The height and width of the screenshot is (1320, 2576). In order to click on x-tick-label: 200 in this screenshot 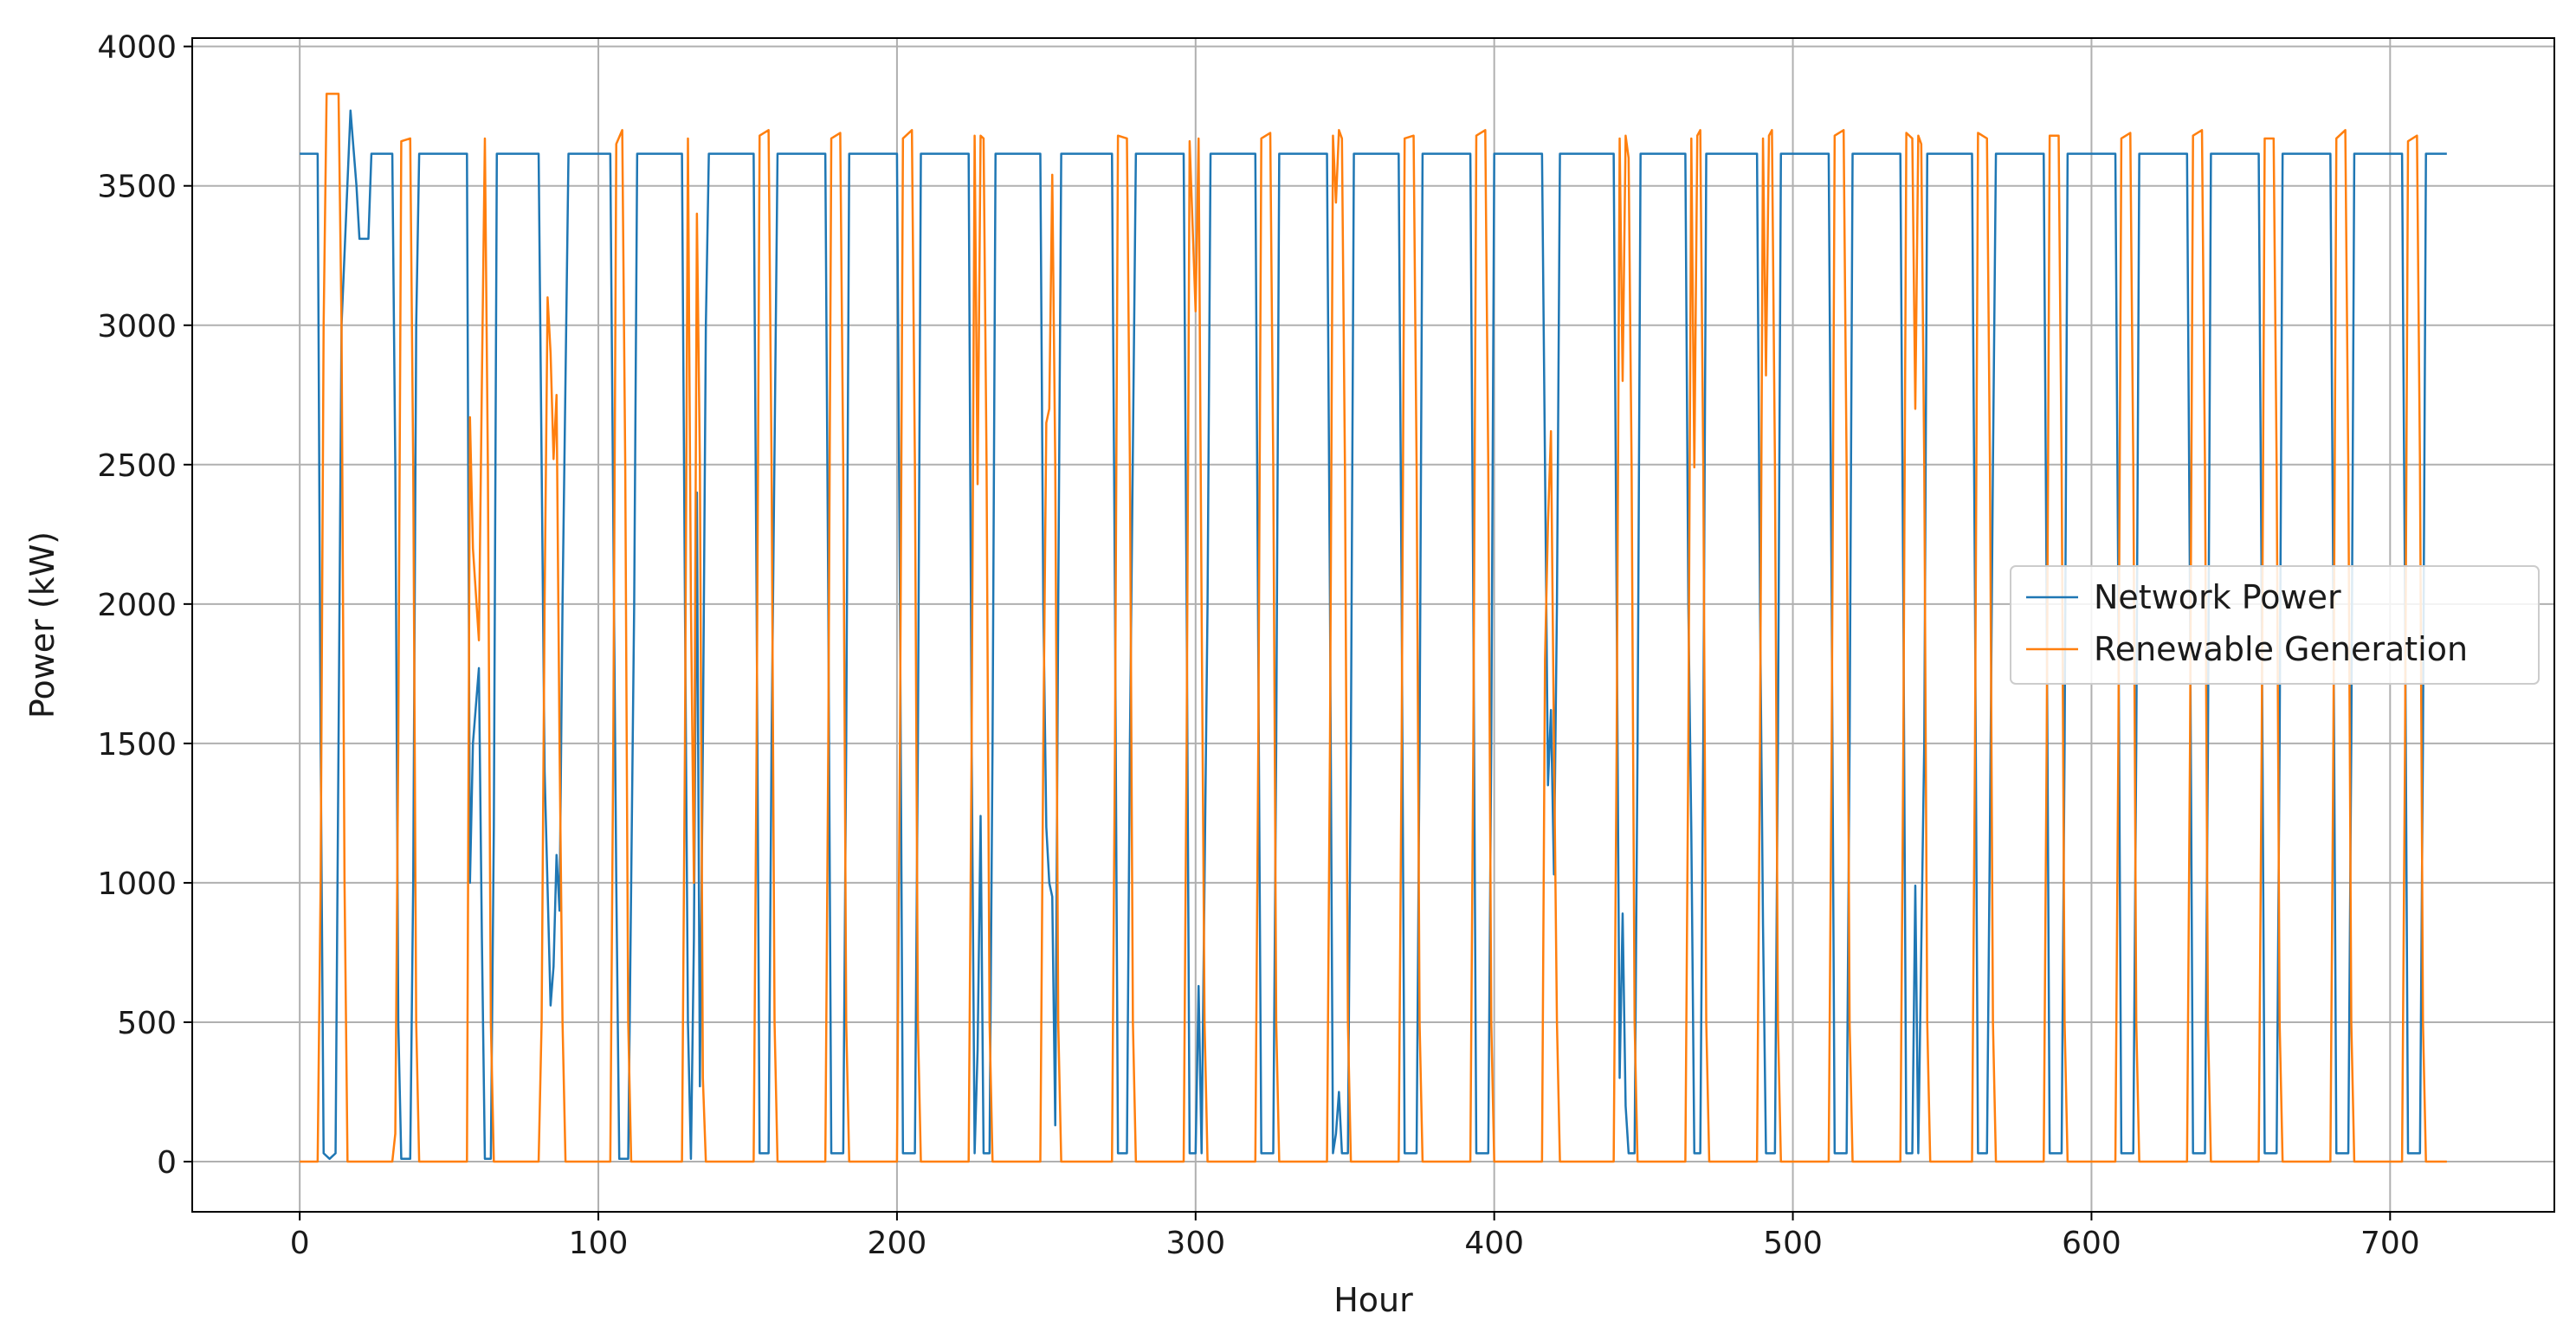, I will do `click(897, 1243)`.